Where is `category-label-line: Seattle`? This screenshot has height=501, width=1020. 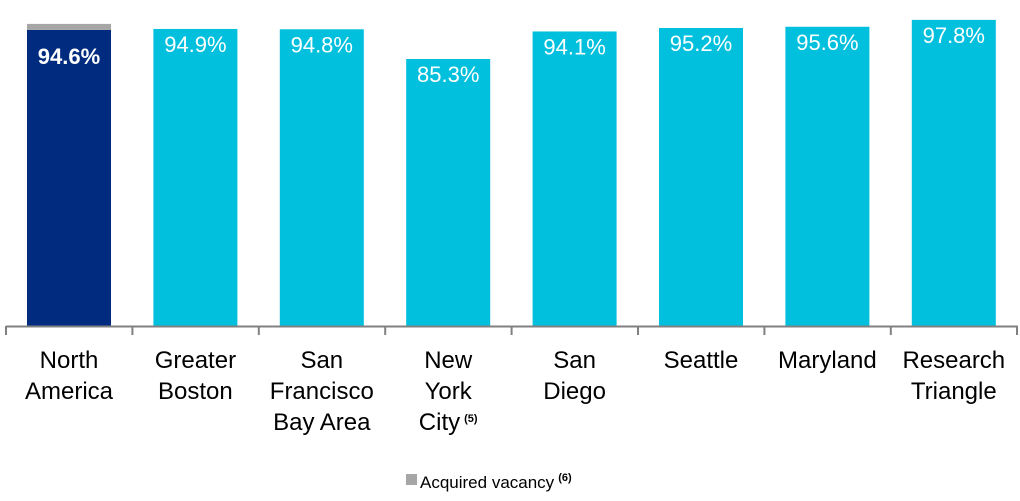
category-label-line: Seattle is located at coordinates (701, 360).